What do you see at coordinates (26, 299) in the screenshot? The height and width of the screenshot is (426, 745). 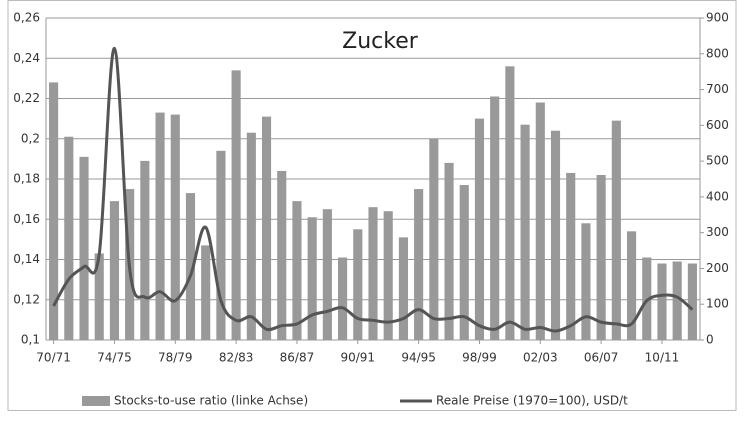 I see `y-tick-label: 0,12` at bounding box center [26, 299].